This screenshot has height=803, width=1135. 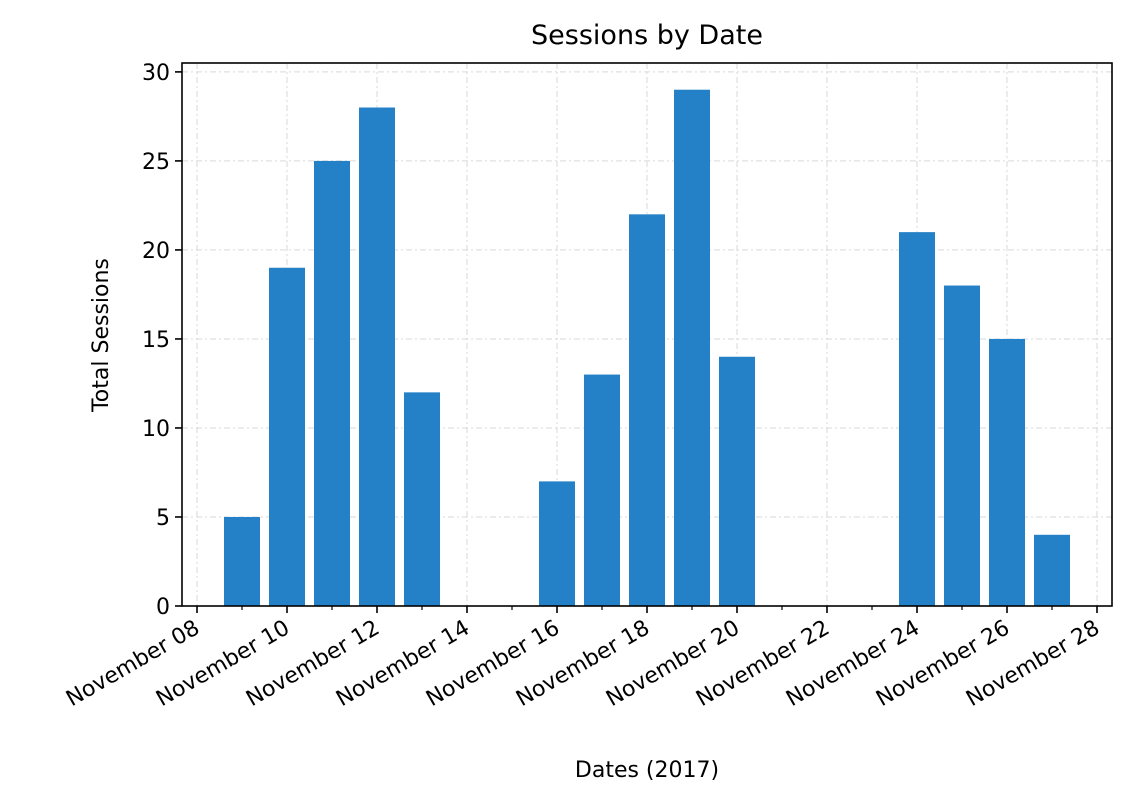 I want to click on x-axis-label: Dates (2017), so click(x=647, y=770).